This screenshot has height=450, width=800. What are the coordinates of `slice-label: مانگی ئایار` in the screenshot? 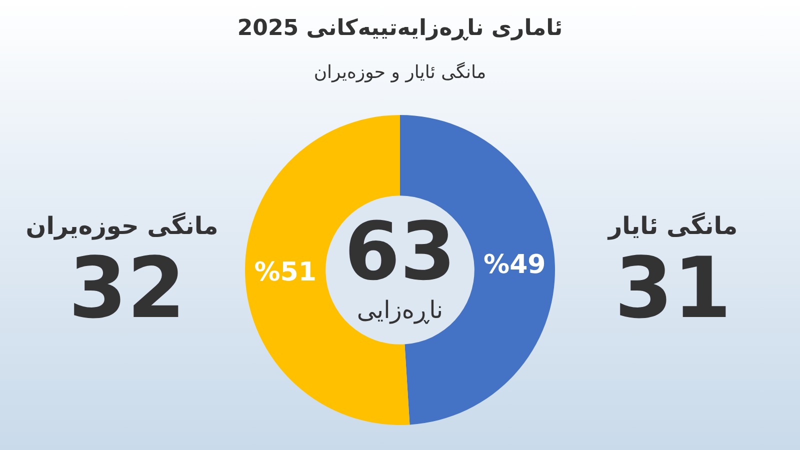 It's located at (672, 226).